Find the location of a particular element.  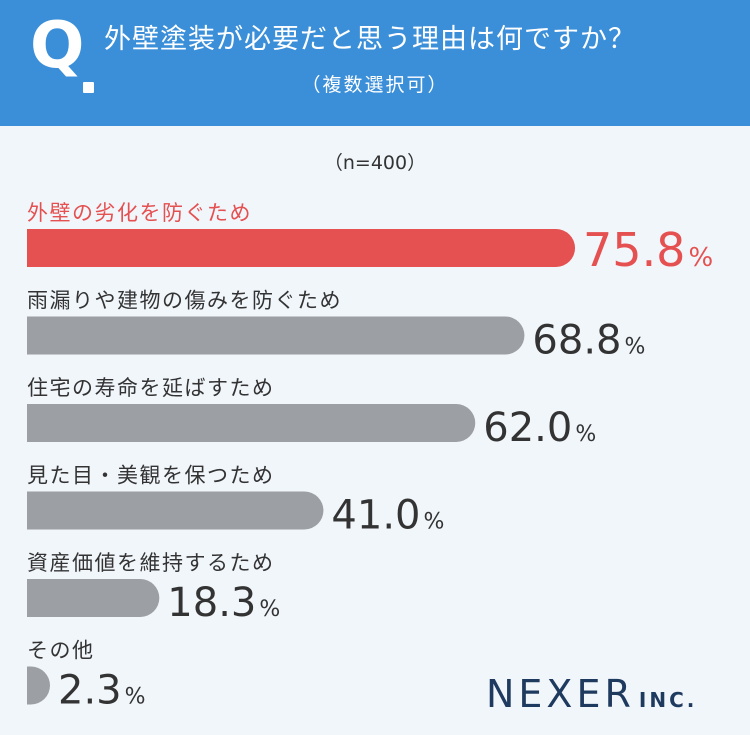

value-number: 2.3 is located at coordinates (90, 691).